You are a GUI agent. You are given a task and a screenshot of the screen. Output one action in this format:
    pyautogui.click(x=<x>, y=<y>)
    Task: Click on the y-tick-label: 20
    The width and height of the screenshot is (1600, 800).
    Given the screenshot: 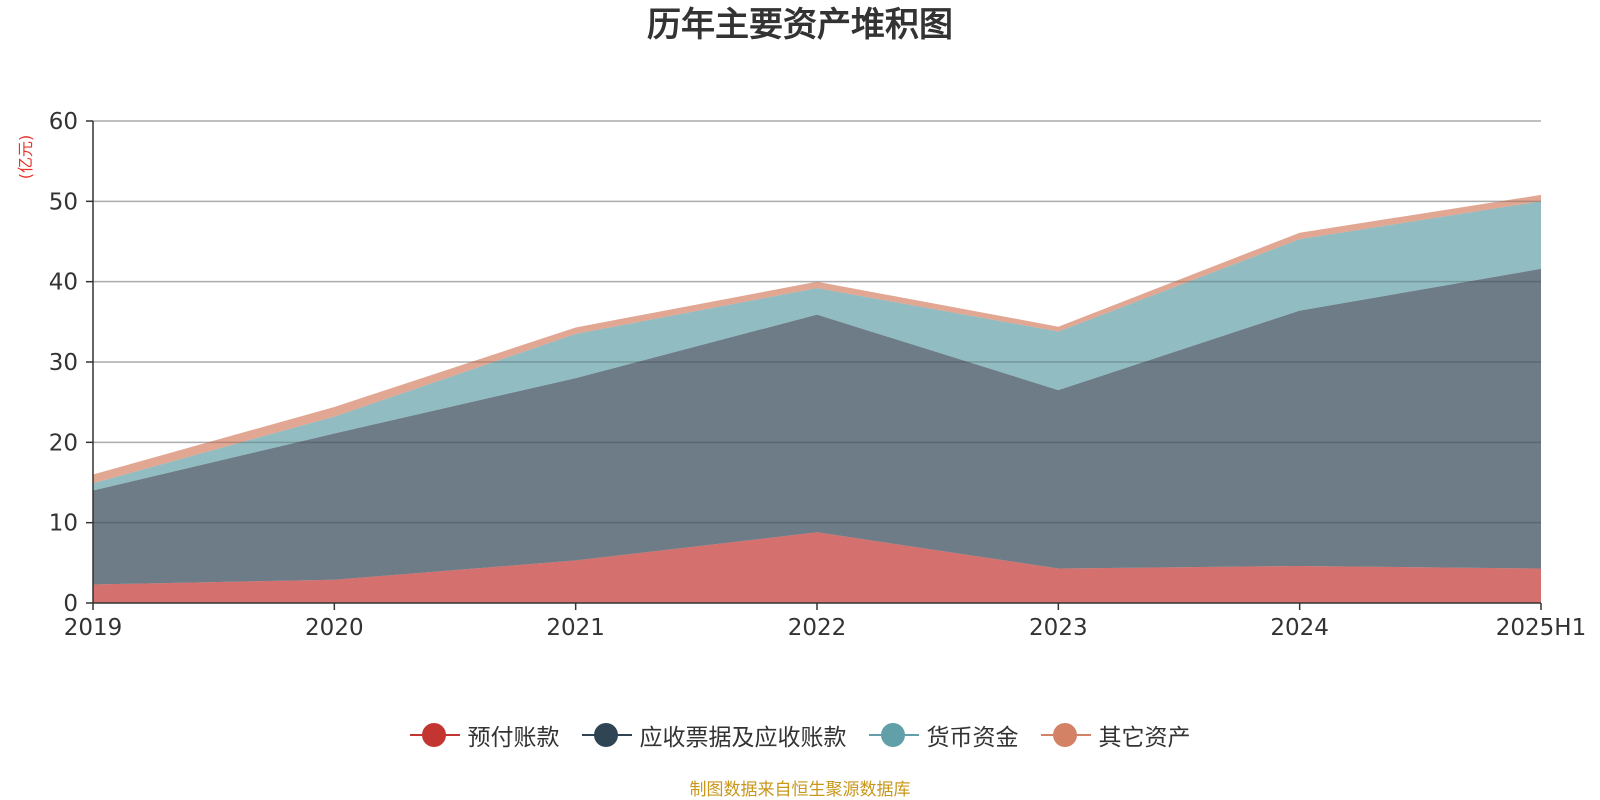 What is the action you would take?
    pyautogui.click(x=63, y=443)
    